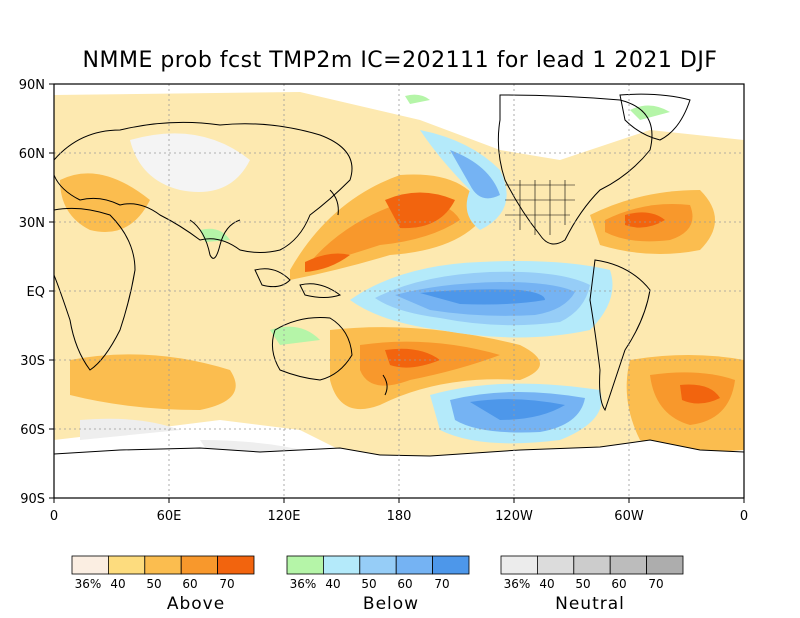  What do you see at coordinates (378, 584) in the screenshot?
I see `legend-below: 36% 40 50 60 70 Below` at bounding box center [378, 584].